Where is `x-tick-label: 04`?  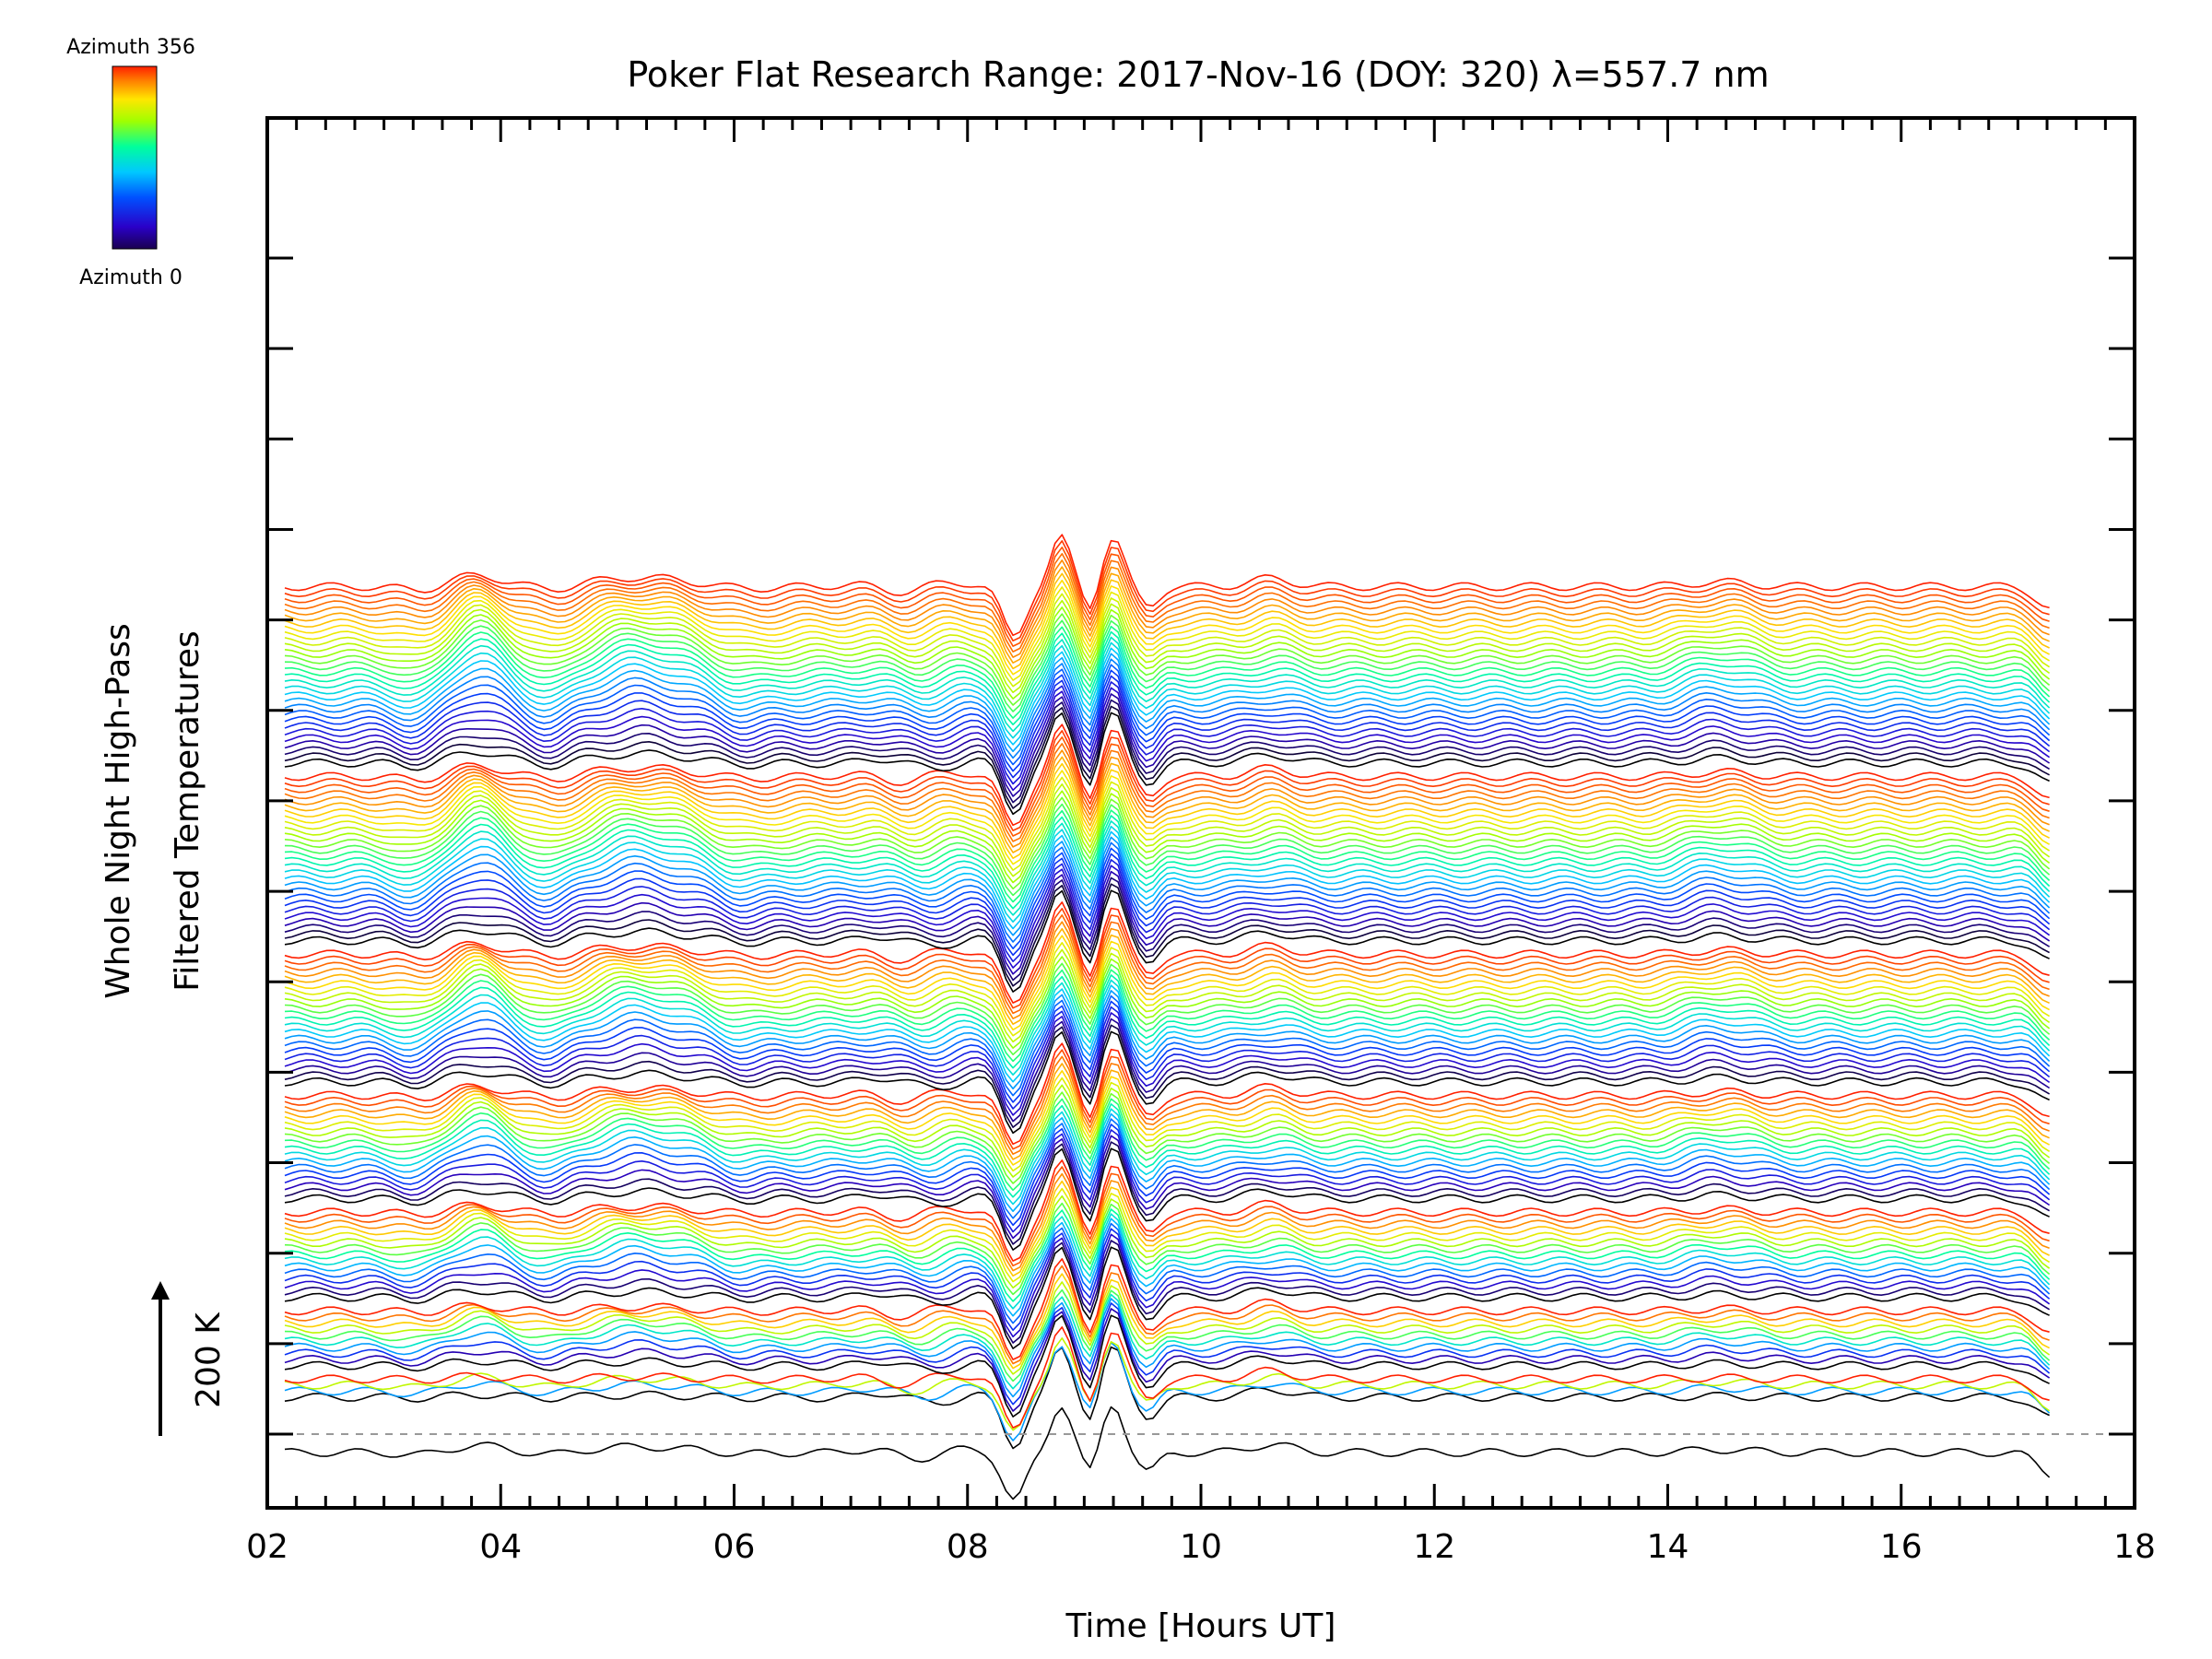 x-tick-label: 04 is located at coordinates (500, 1547).